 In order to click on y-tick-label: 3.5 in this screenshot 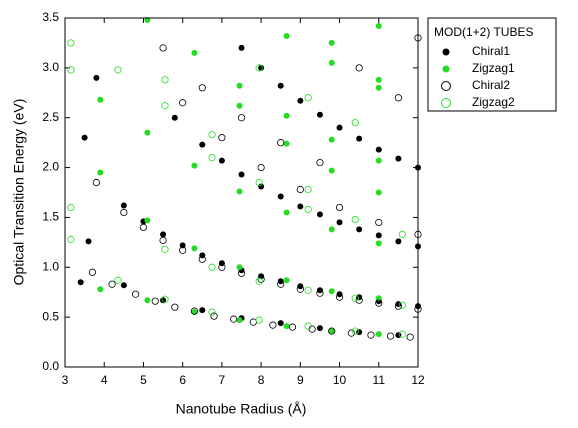, I will do `click(50, 17)`.